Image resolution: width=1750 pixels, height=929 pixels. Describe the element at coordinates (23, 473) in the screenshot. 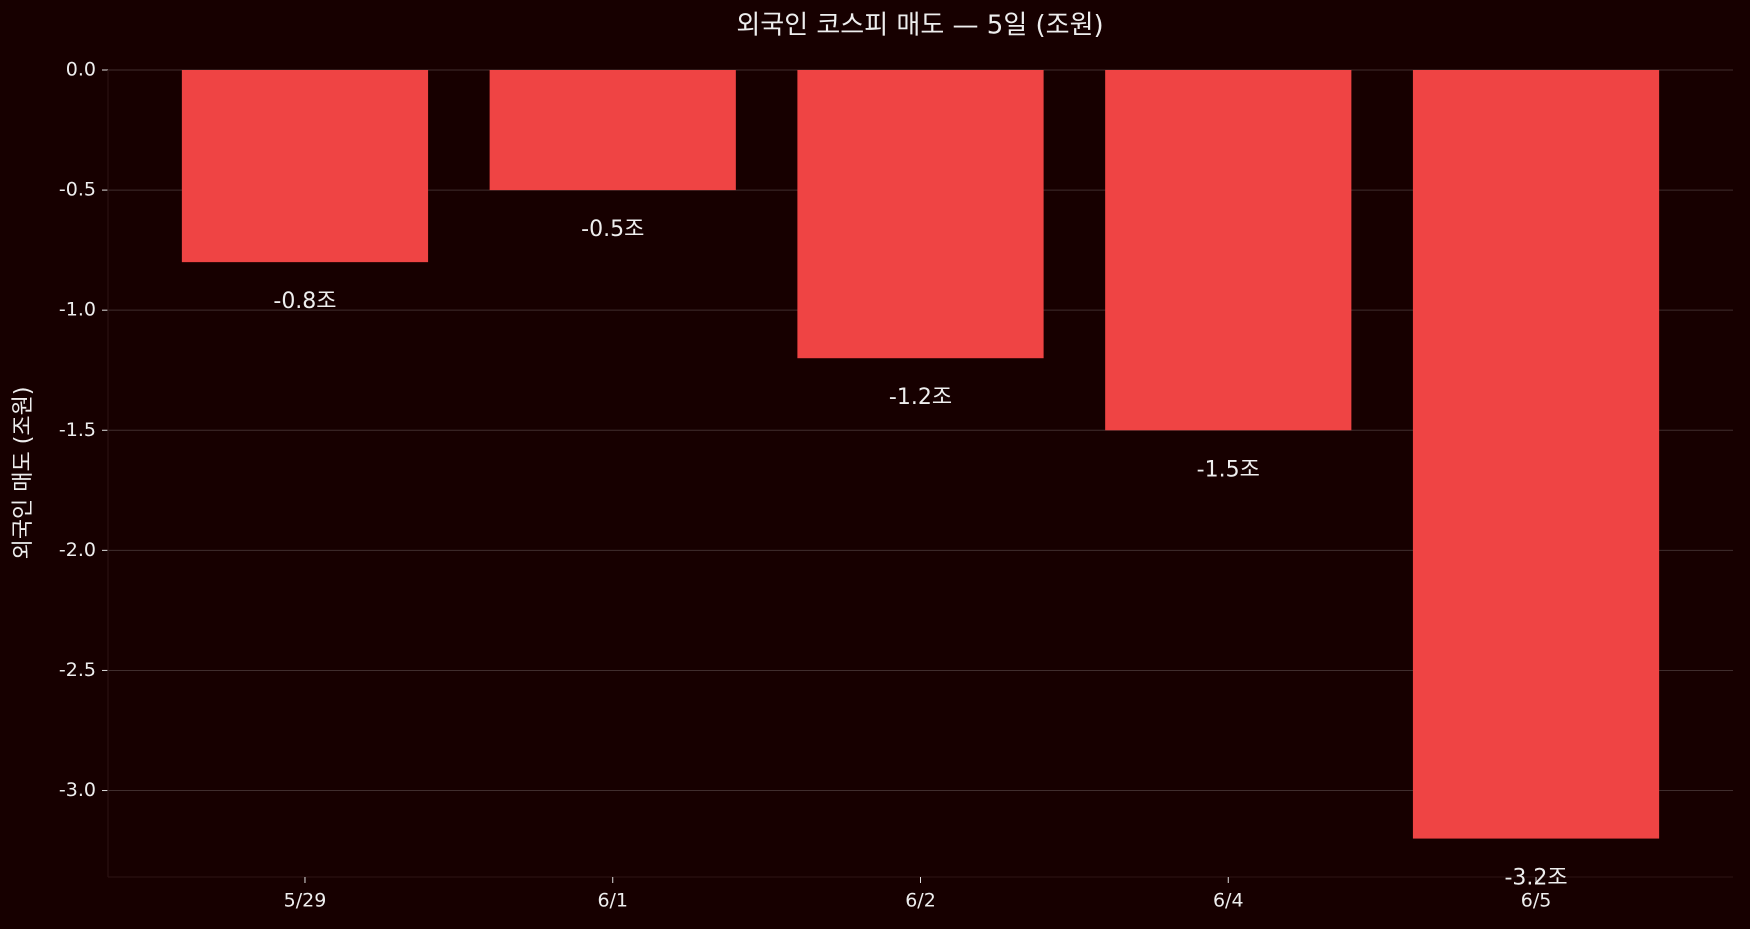

I see `y-axis-label: 외국인 매도 (조원)` at that location.